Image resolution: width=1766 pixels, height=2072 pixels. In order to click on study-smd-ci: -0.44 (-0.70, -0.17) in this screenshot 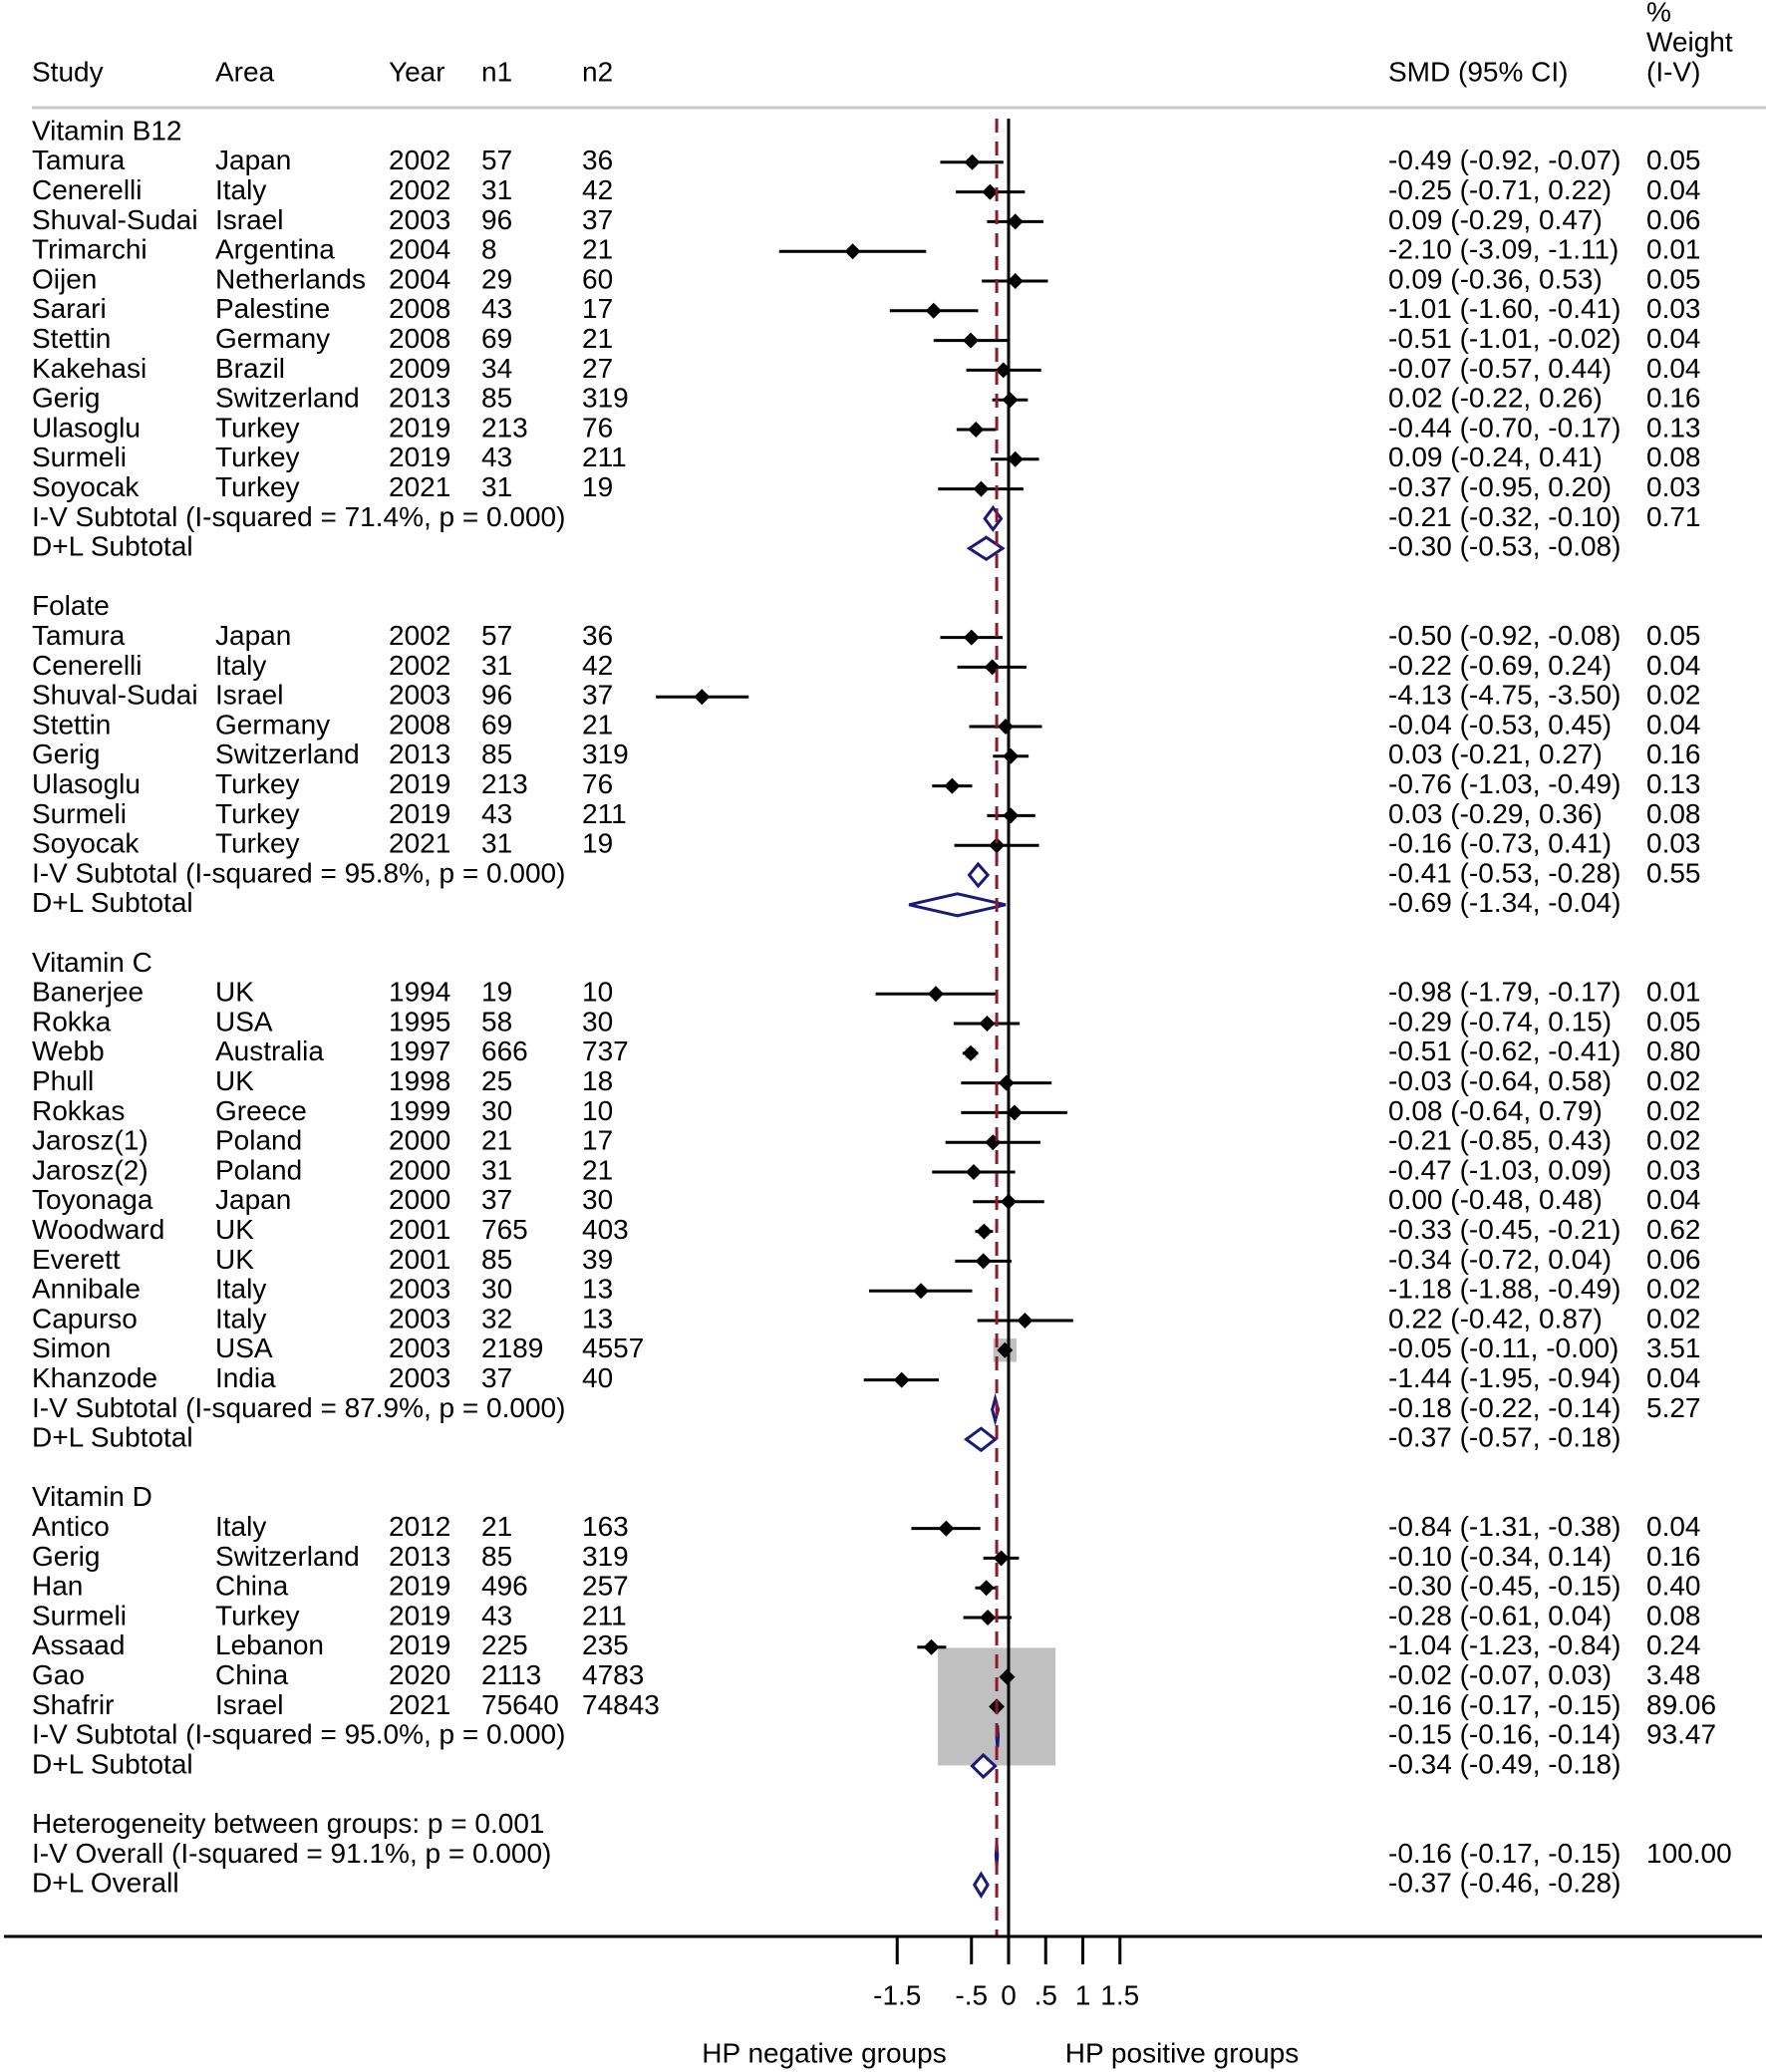, I will do `click(1504, 427)`.